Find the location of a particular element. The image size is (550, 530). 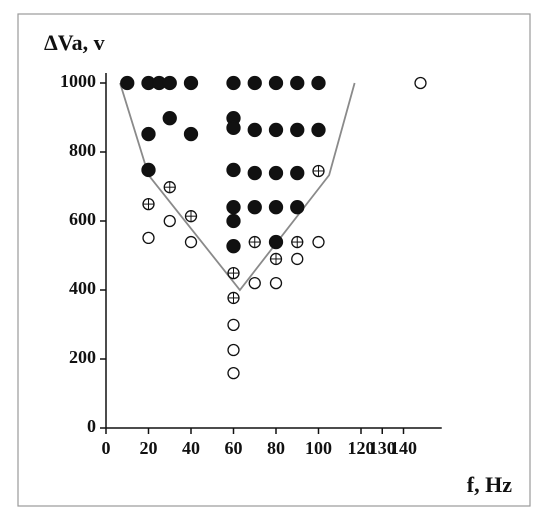

y-axis-label: ΔVa, v is located at coordinates (74, 42).